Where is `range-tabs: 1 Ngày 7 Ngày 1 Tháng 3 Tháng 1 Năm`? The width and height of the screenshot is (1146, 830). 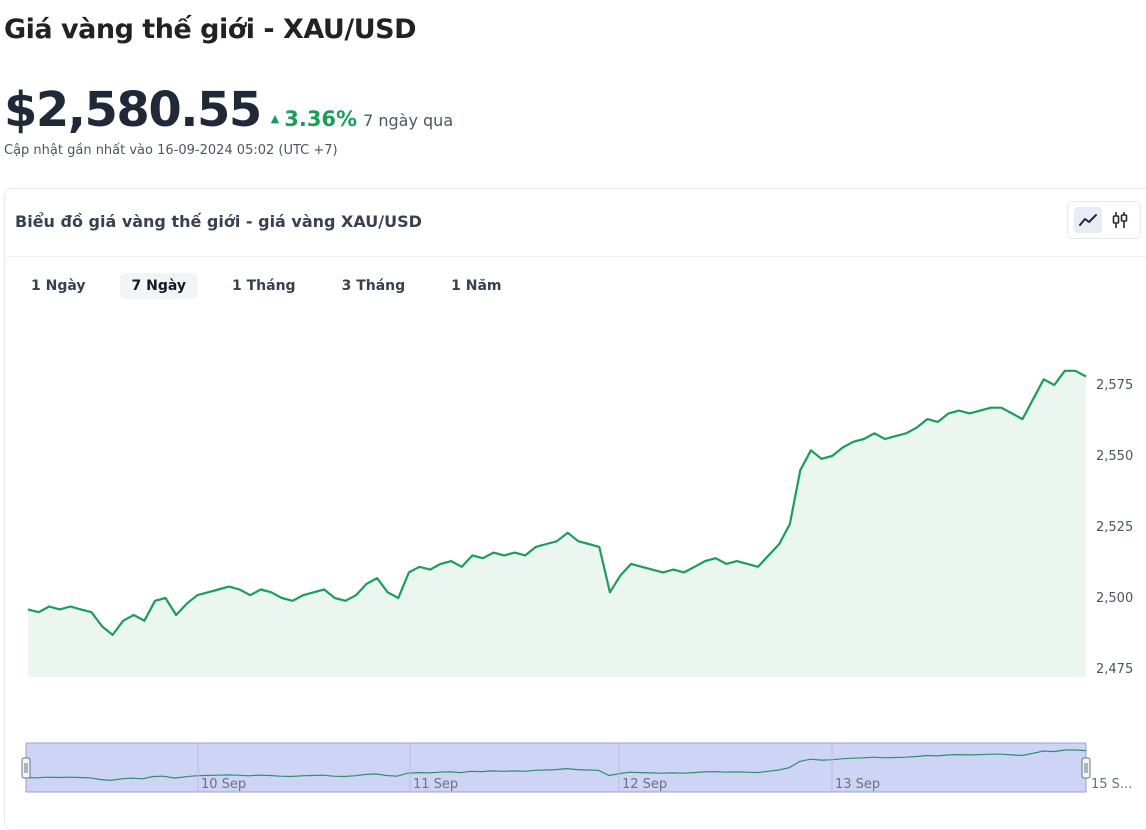
range-tabs: 1 Ngày 7 Ngày 1 Tháng 3 Tháng 1 Năm is located at coordinates (277, 286).